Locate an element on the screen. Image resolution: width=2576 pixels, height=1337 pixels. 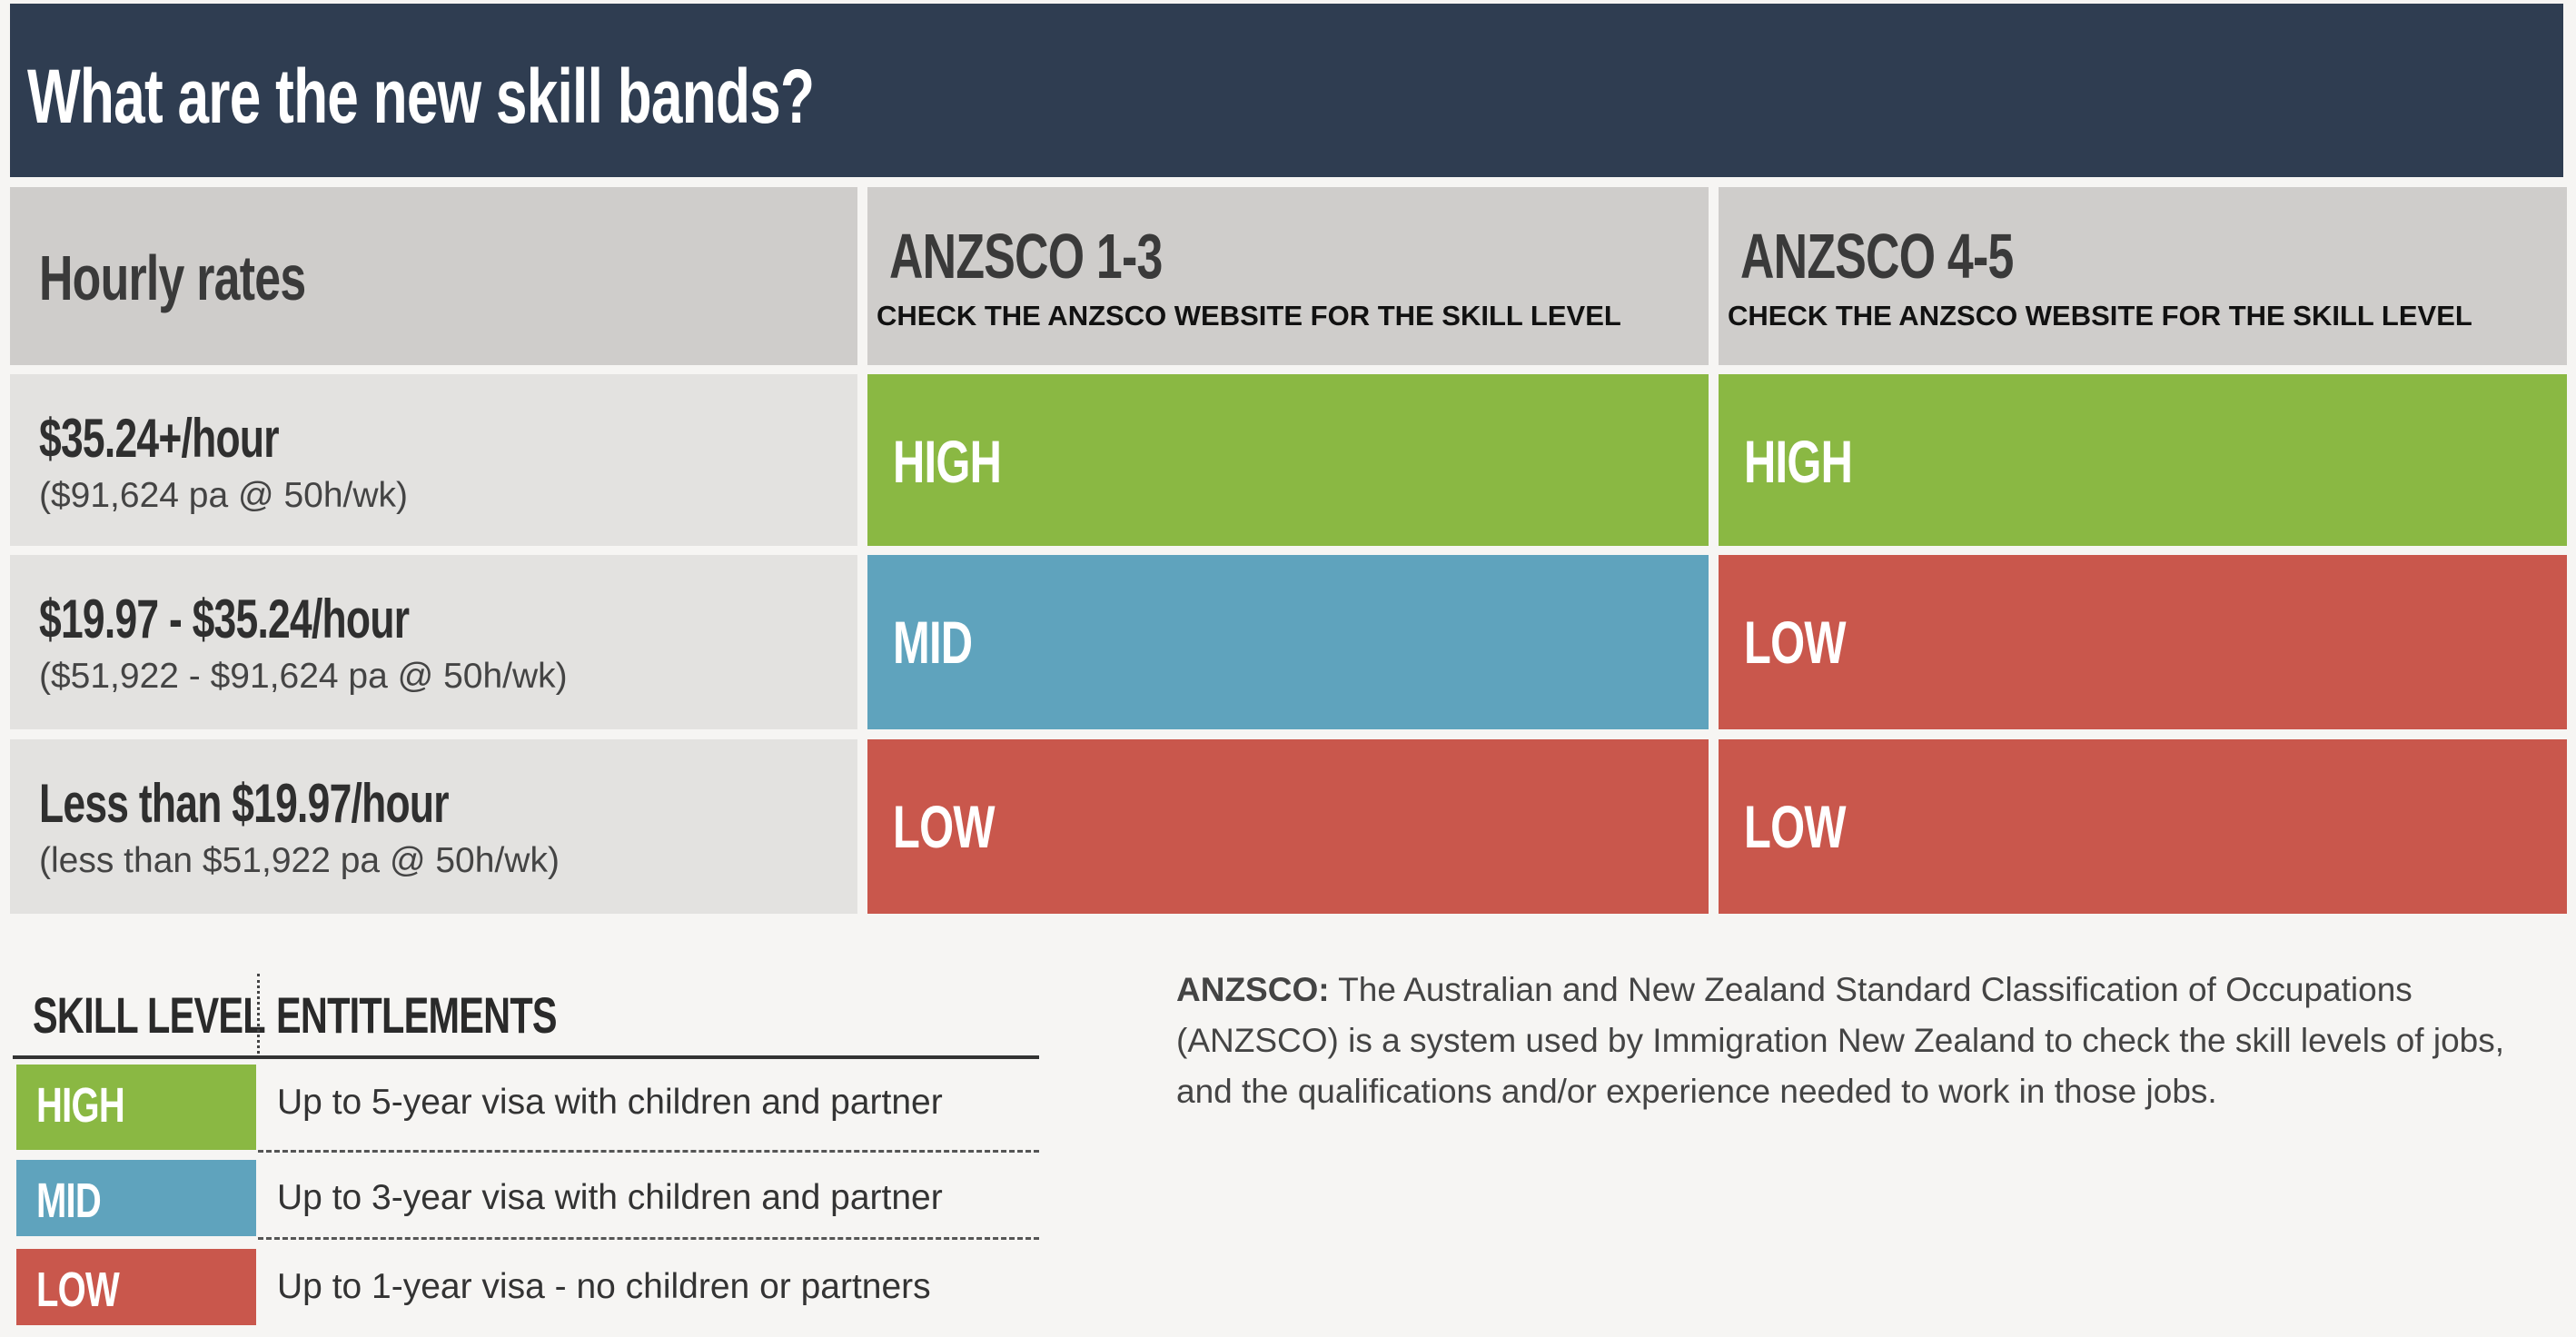
legend-level: HIGH is located at coordinates (80, 1105).